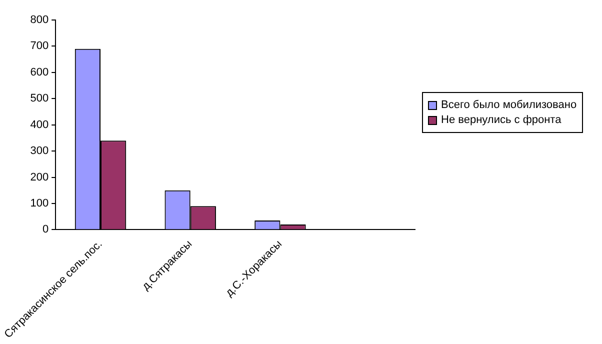  What do you see at coordinates (39, 98) in the screenshot?
I see `y-tick-label: 500` at bounding box center [39, 98].